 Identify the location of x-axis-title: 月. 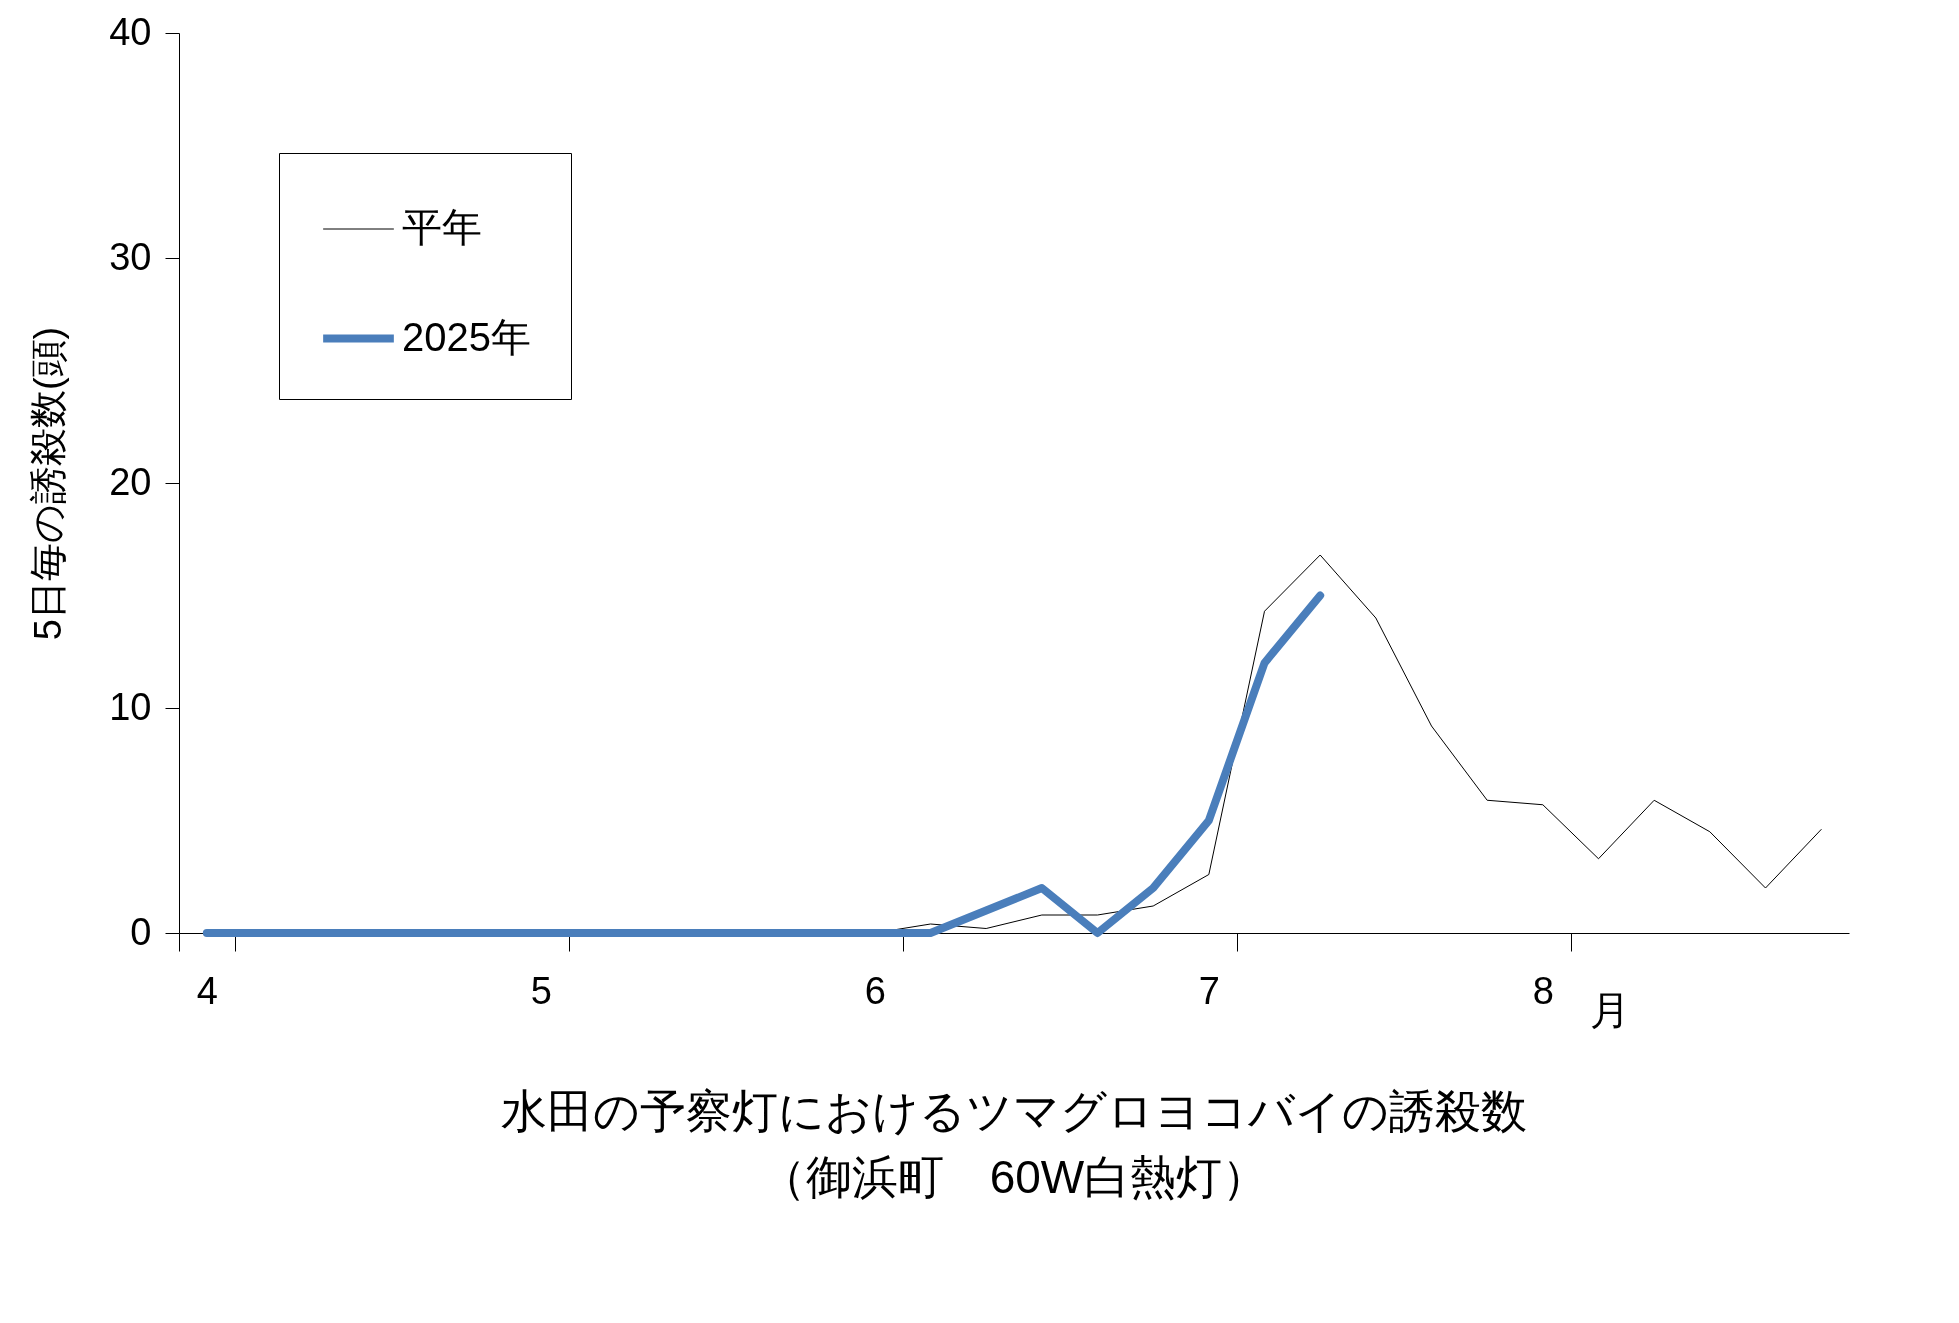
(1609, 1009).